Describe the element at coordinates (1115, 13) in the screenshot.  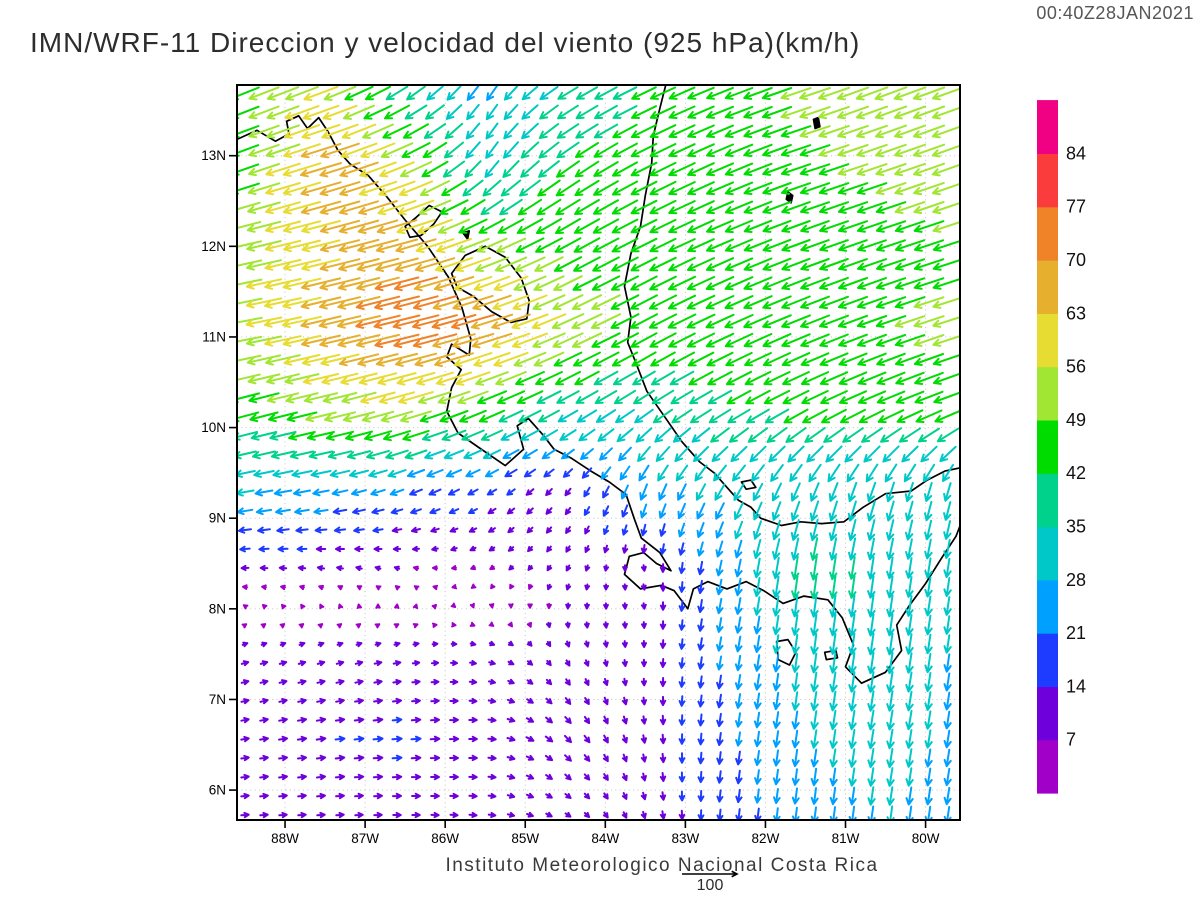
I see `valid-time-label: 00:40Z28JAN2021` at that location.